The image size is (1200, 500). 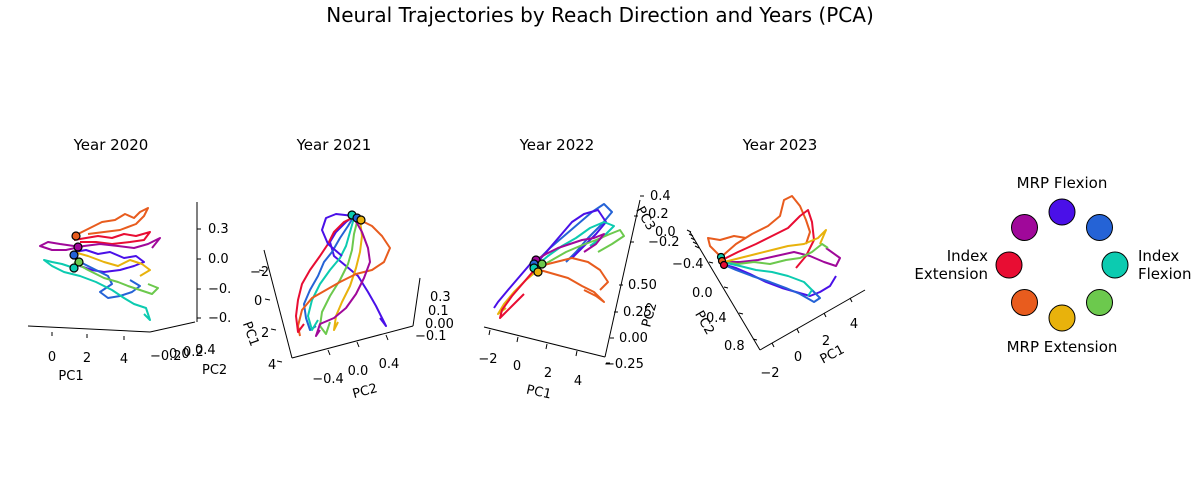 I want to click on panel-2021-y-tick-0: −2, so click(x=259, y=272).